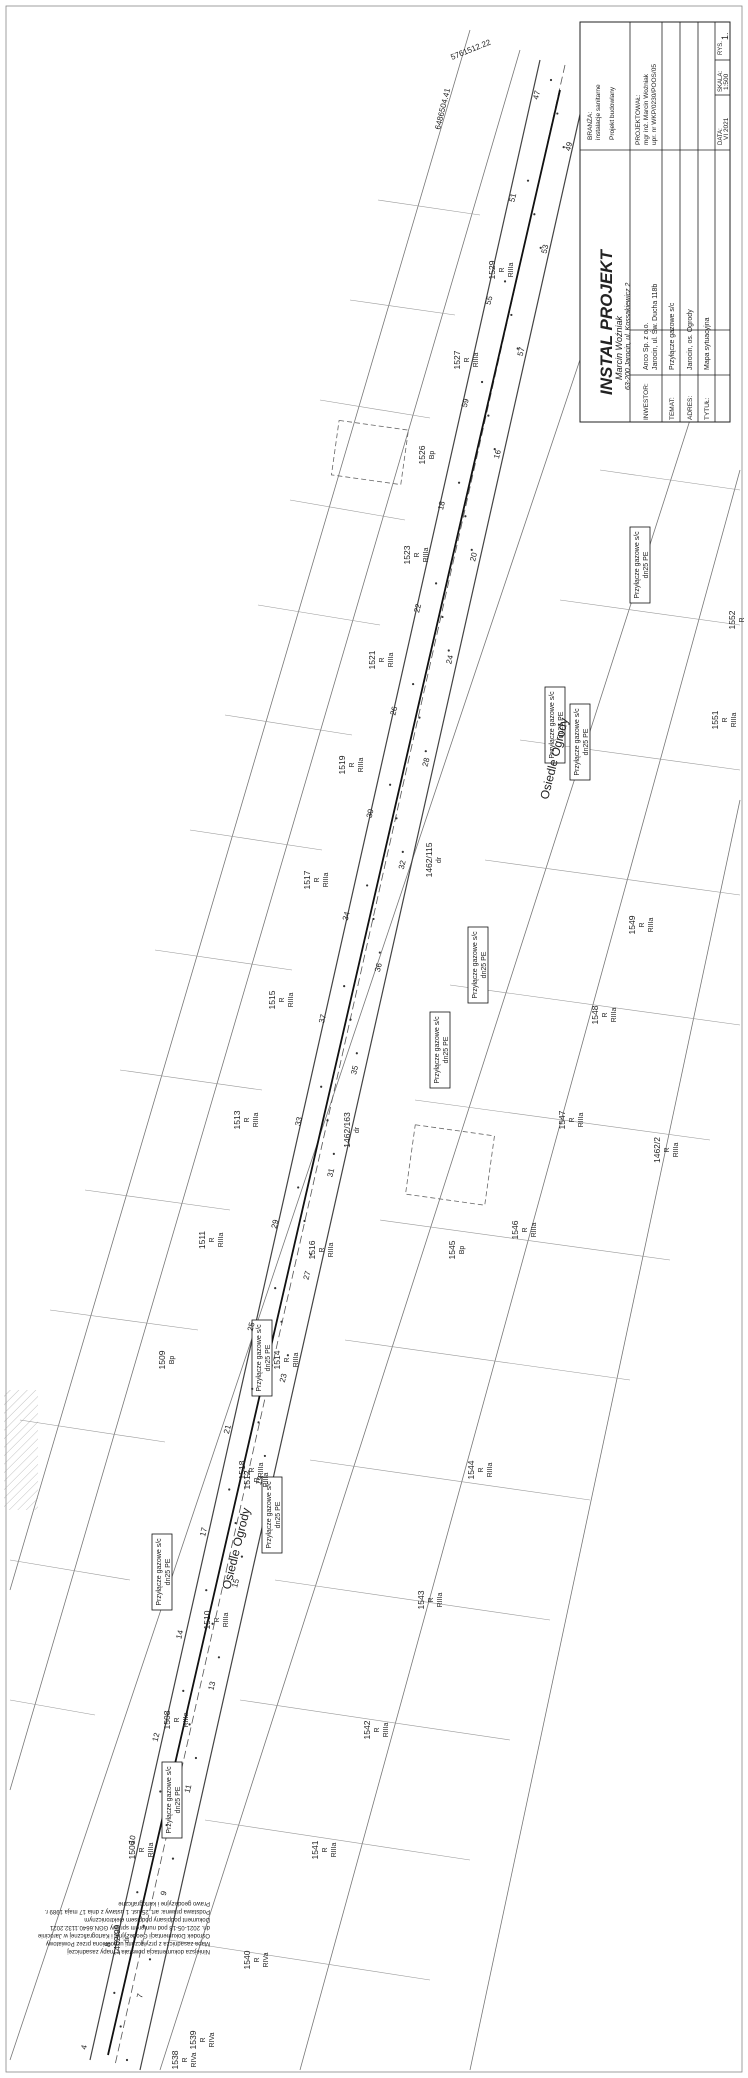  I want to click on parcel-id: 1540, so click(247, 1959).